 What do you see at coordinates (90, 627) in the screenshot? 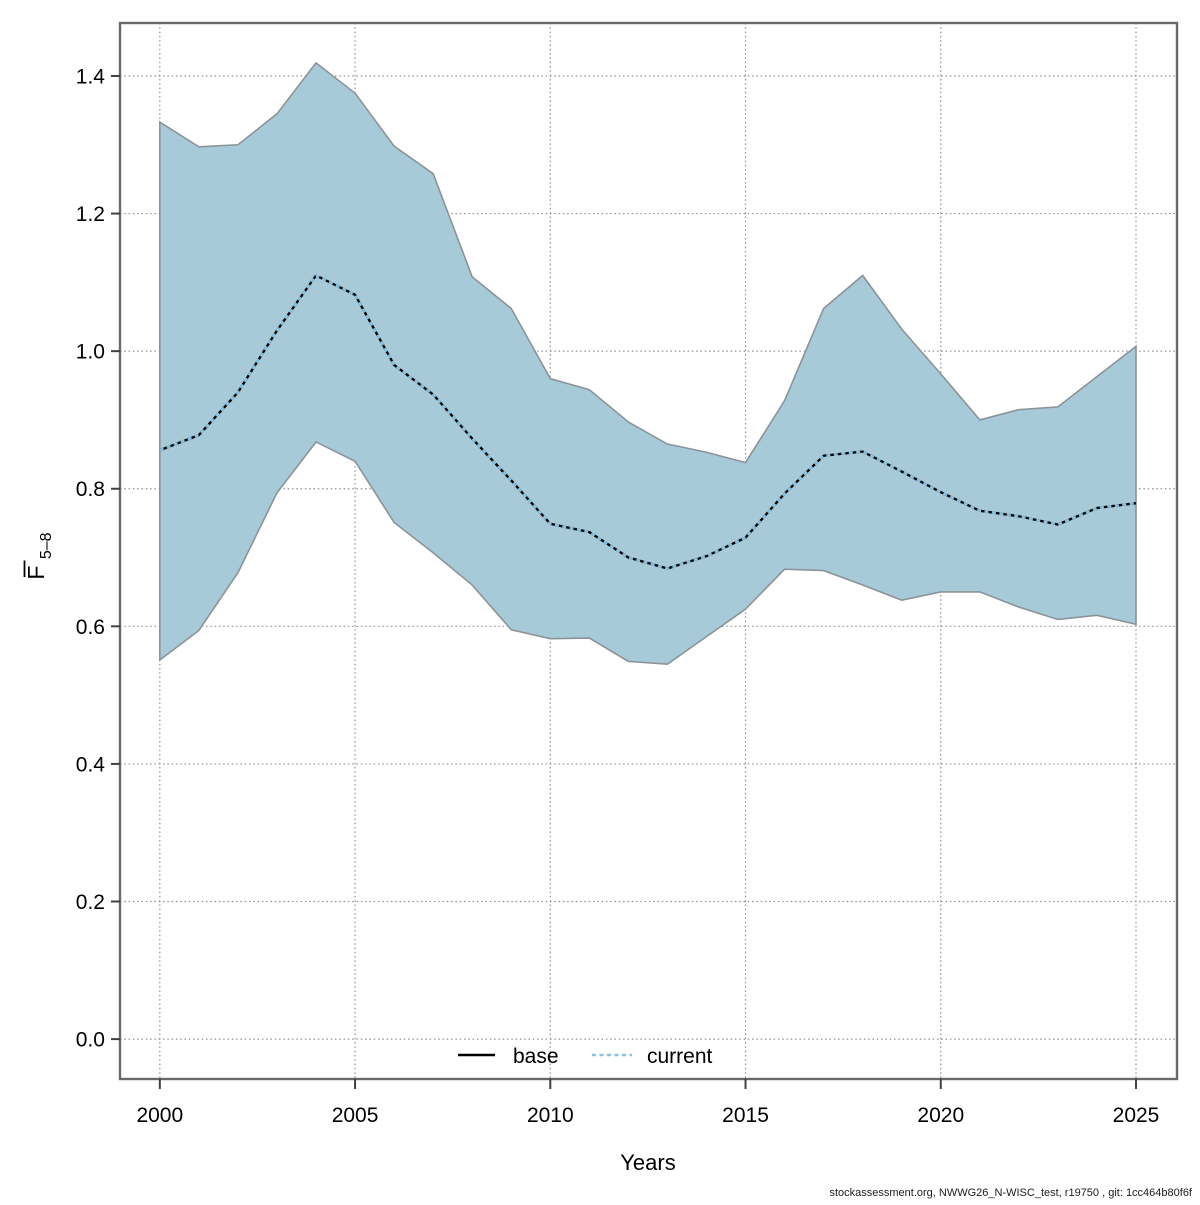
I see `y-tick-label: 0.6` at bounding box center [90, 627].